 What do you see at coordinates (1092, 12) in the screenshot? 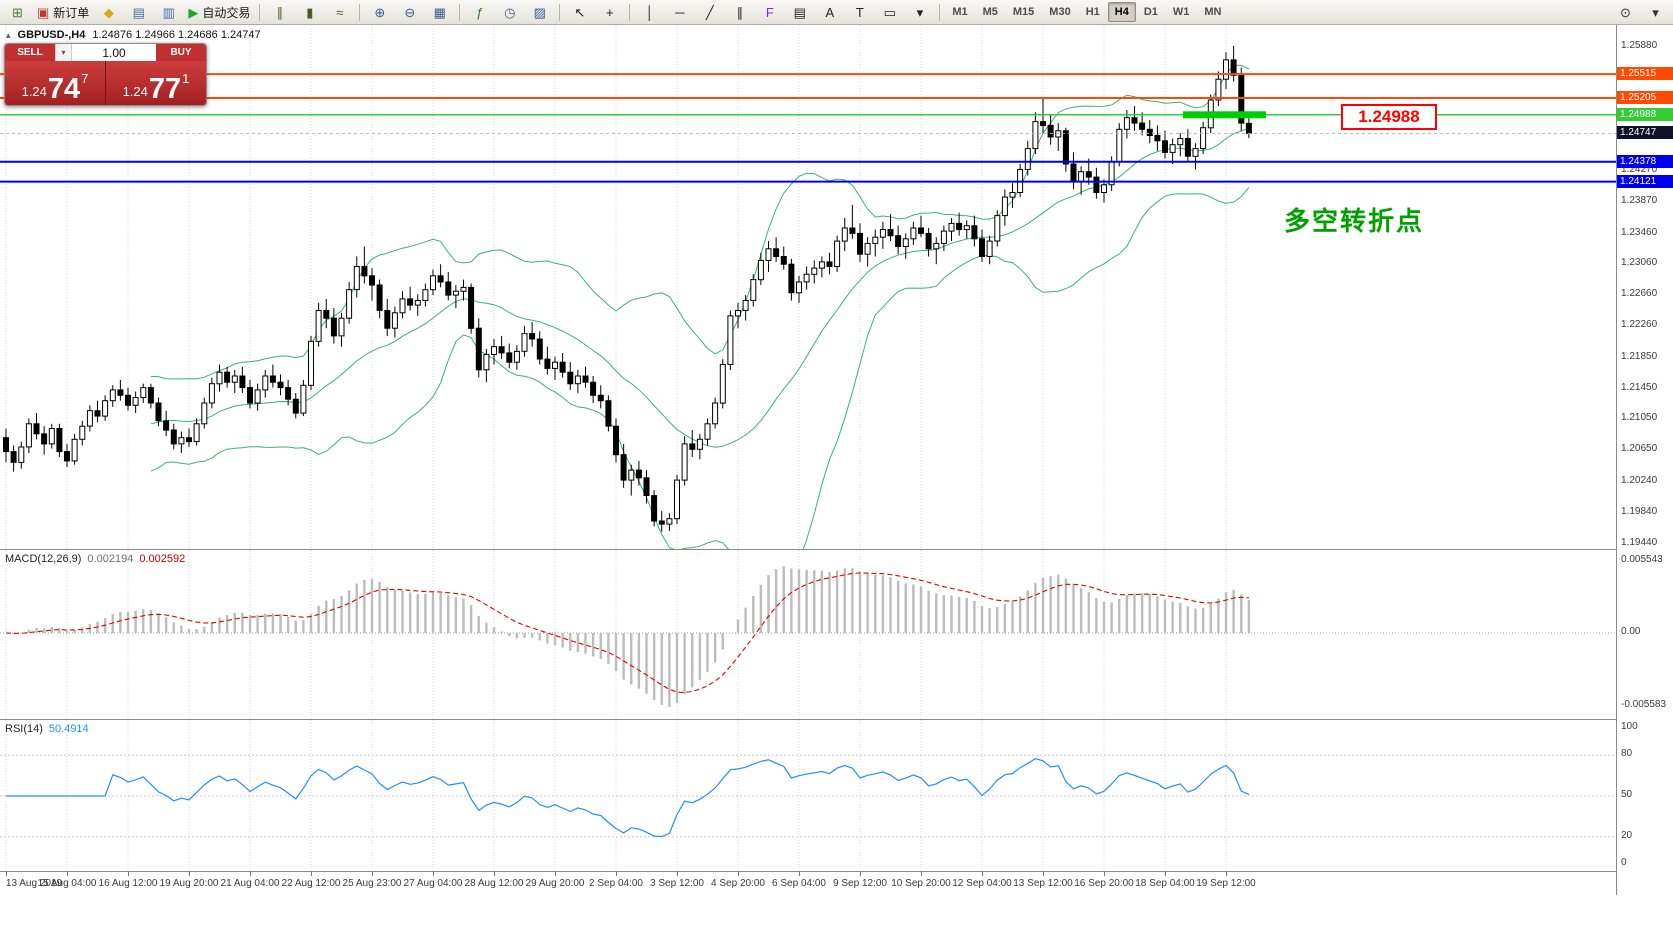
I see `timeframe-h1-button: H1` at bounding box center [1092, 12].